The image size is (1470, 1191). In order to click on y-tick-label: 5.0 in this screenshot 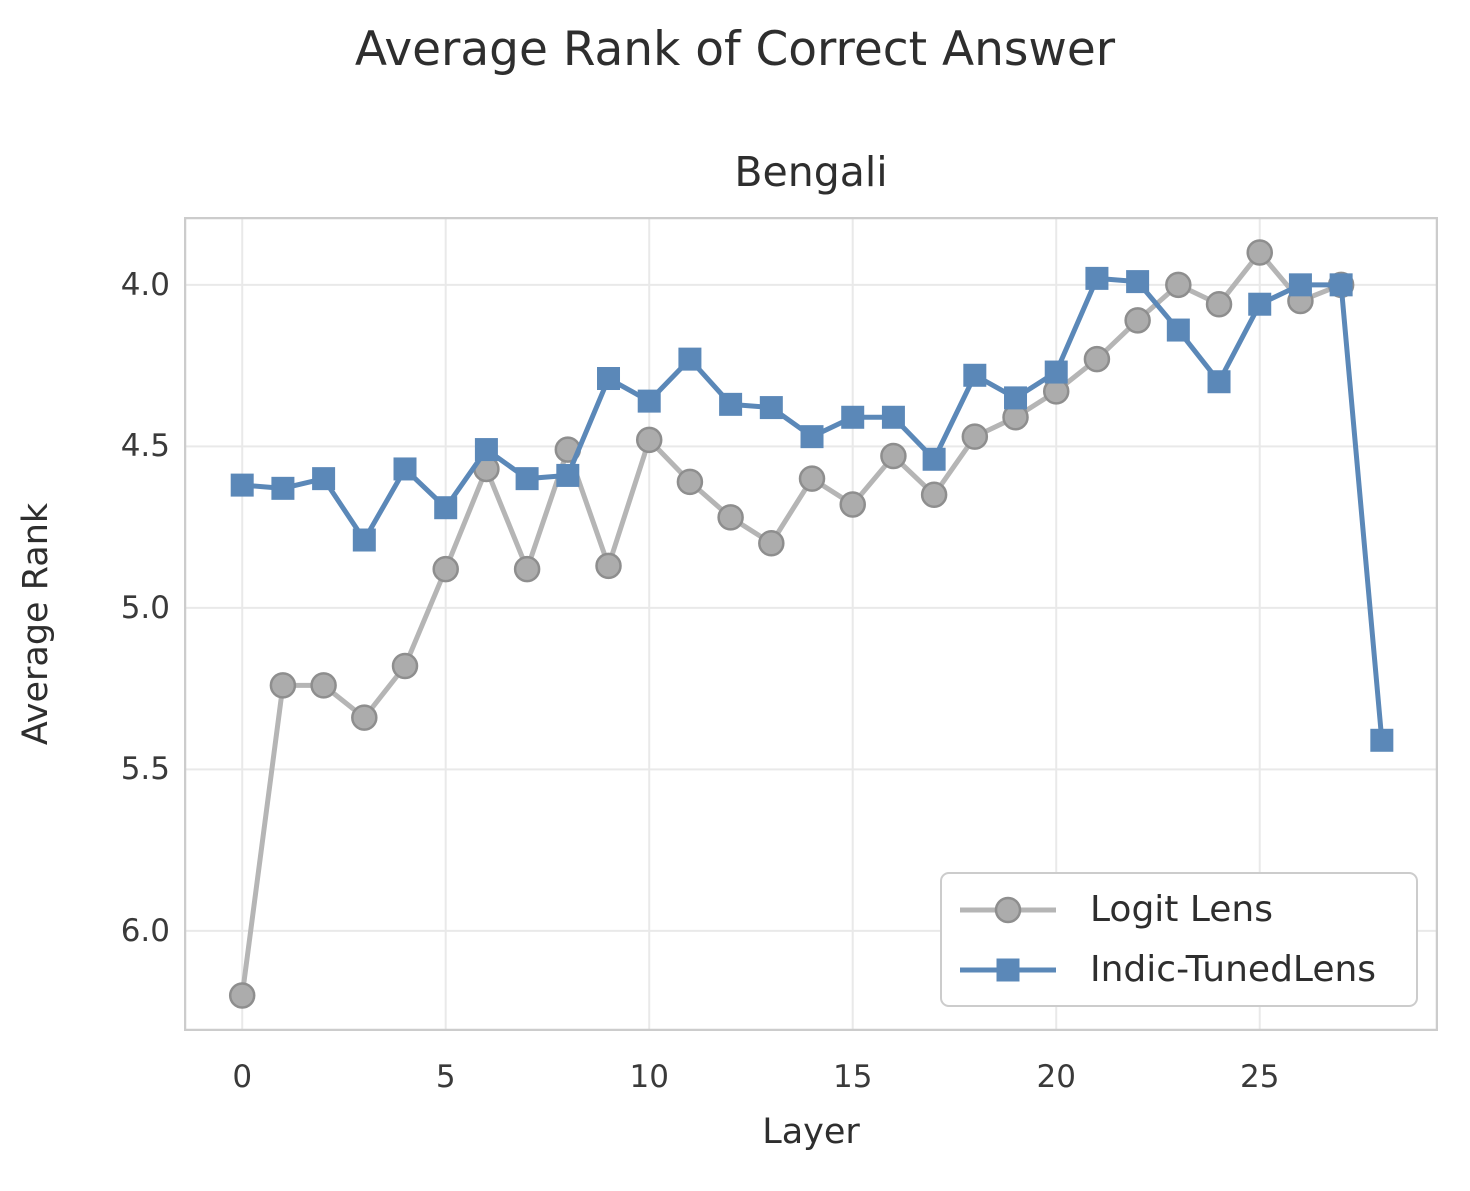, I will do `click(145, 607)`.